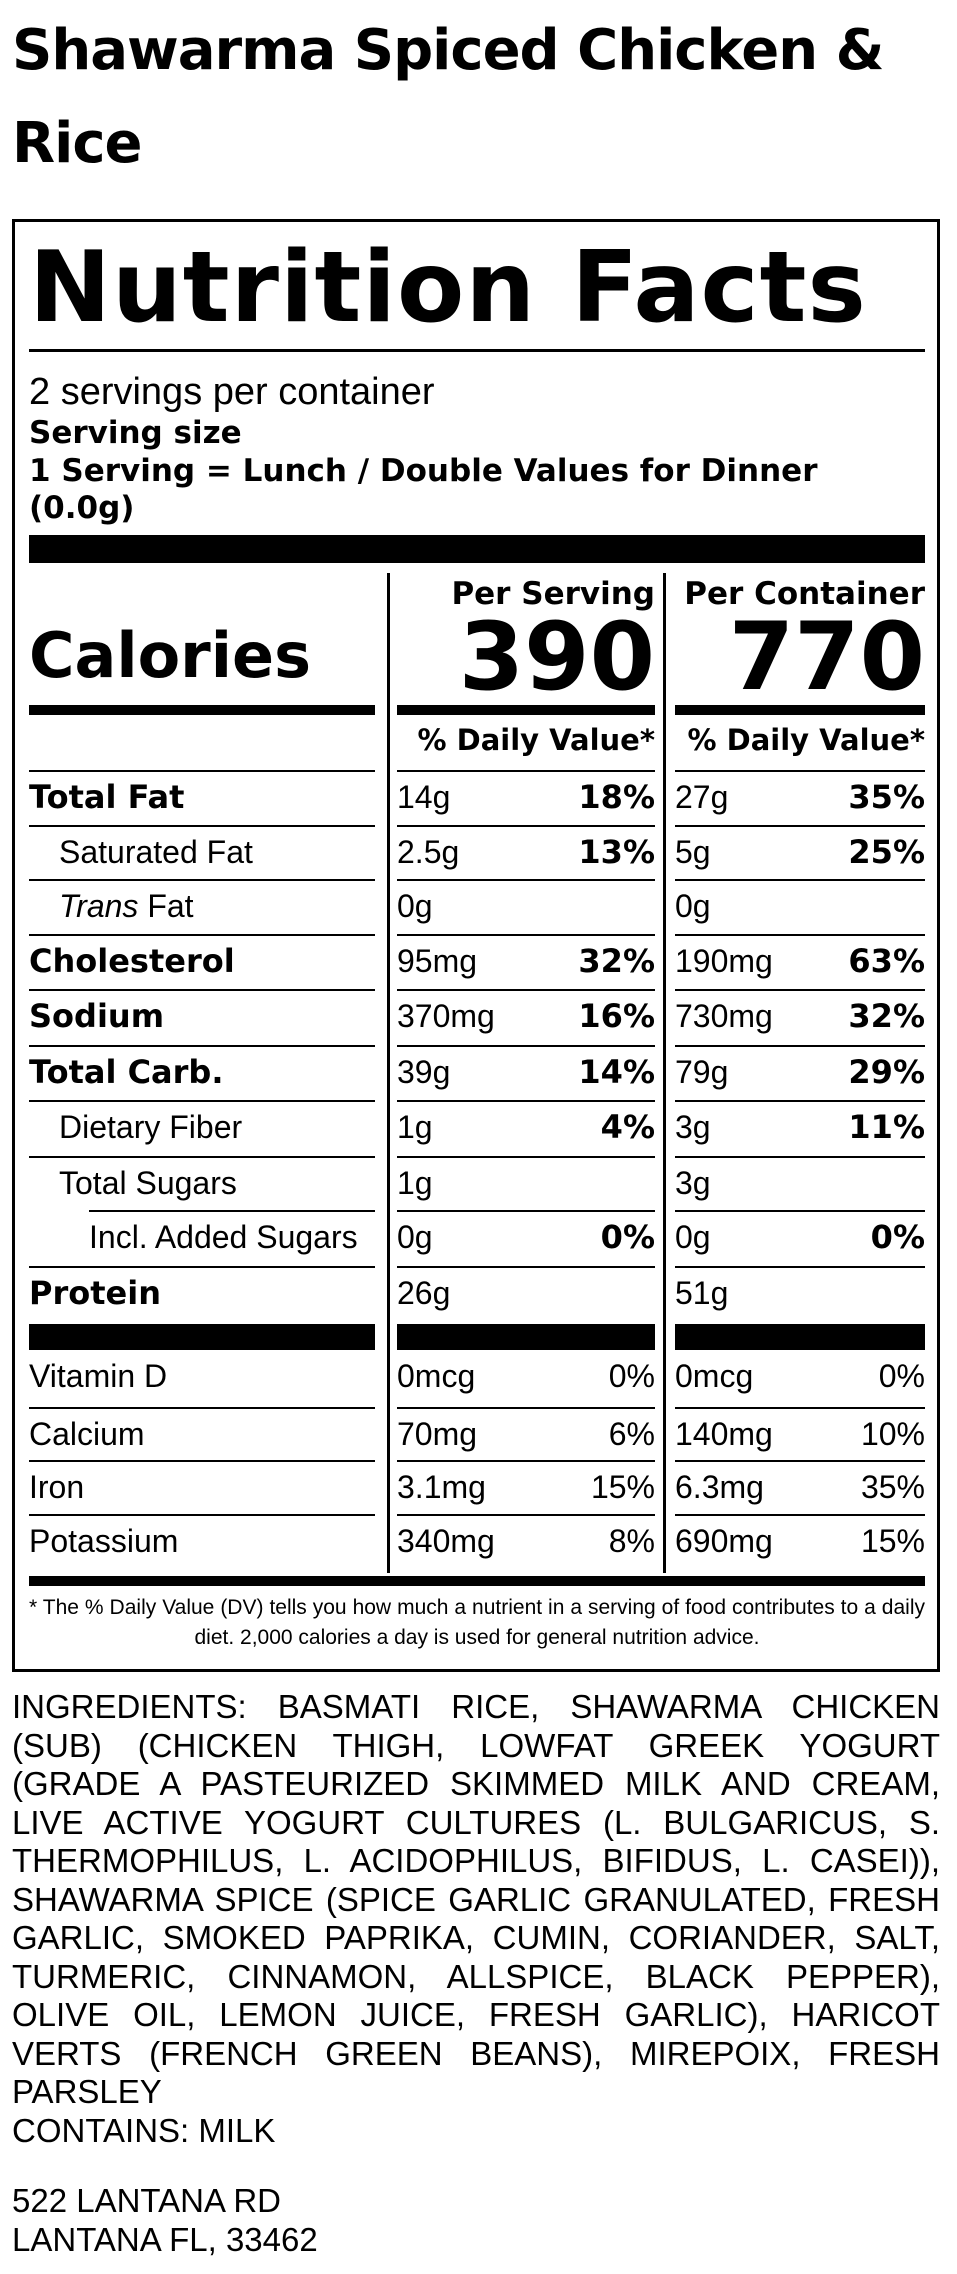 This screenshot has height=2274, width=957. What do you see at coordinates (441, 1487) in the screenshot?
I see `vitamin-amount-per-serving: 3.1mg` at bounding box center [441, 1487].